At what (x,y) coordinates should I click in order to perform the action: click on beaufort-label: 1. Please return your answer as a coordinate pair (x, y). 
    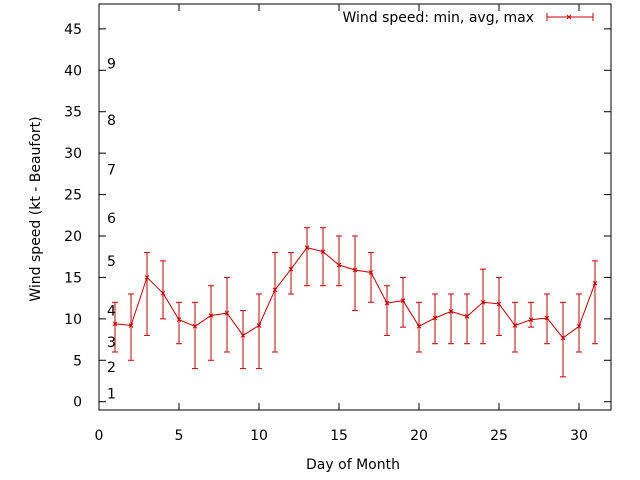
    Looking at the image, I should click on (111, 394).